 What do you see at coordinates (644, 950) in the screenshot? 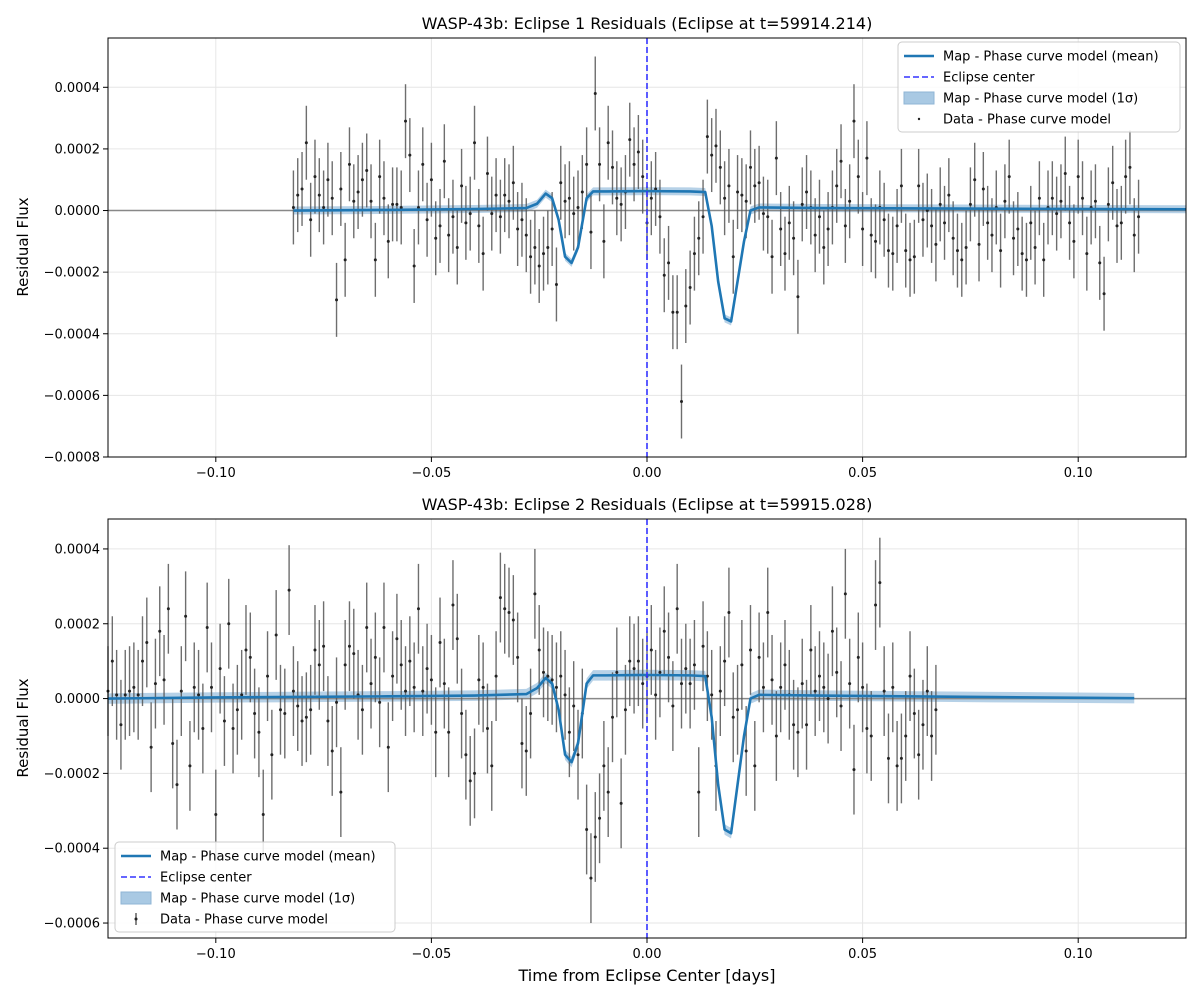
I see `eclipse-2-x-ticks: −0.10 −0.05 0.00 0.05 0.10` at bounding box center [644, 950].